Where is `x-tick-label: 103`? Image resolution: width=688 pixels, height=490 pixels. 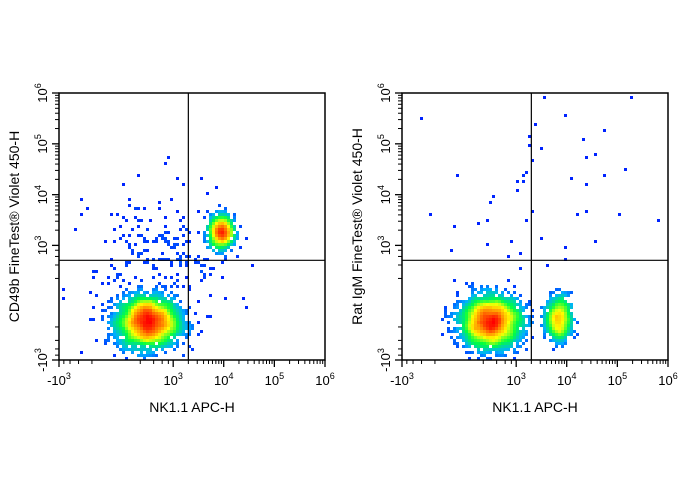 x-tick-label: 103 is located at coordinates (172, 379).